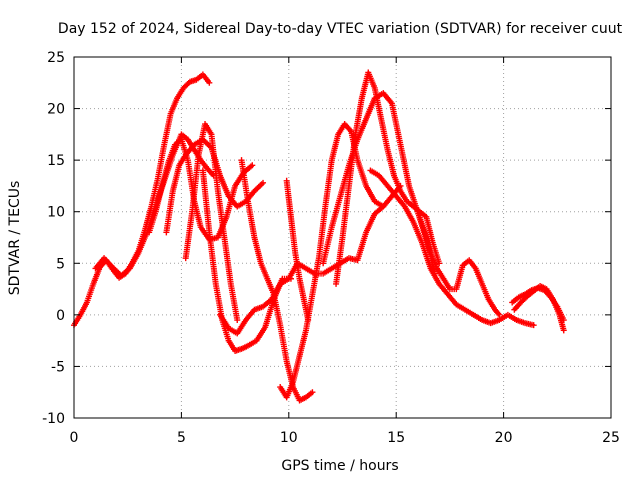  I want to click on y-tick-label: 0, so click(60, 316).